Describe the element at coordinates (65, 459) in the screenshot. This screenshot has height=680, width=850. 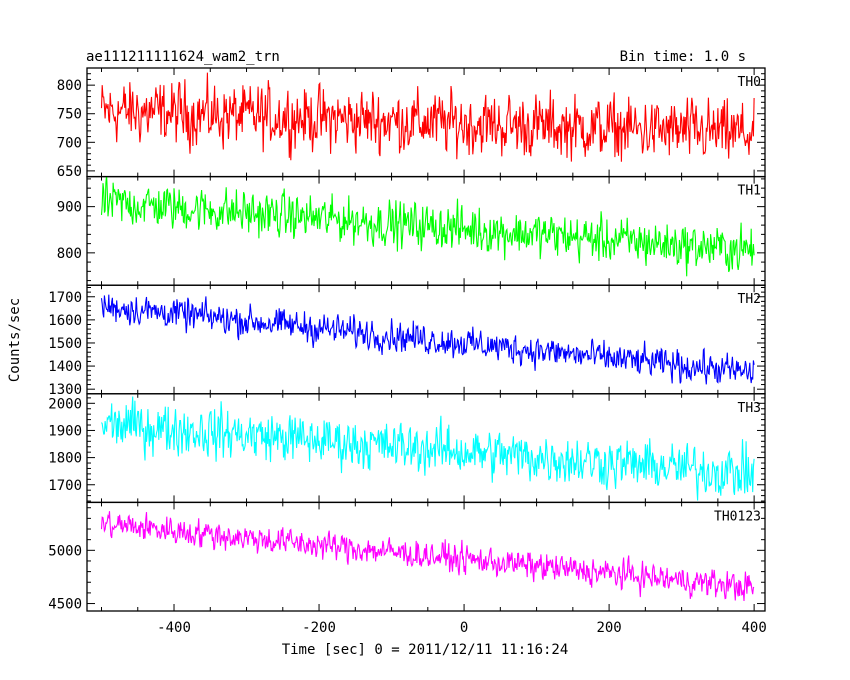
I see `y-tick-label: 1800` at that location.